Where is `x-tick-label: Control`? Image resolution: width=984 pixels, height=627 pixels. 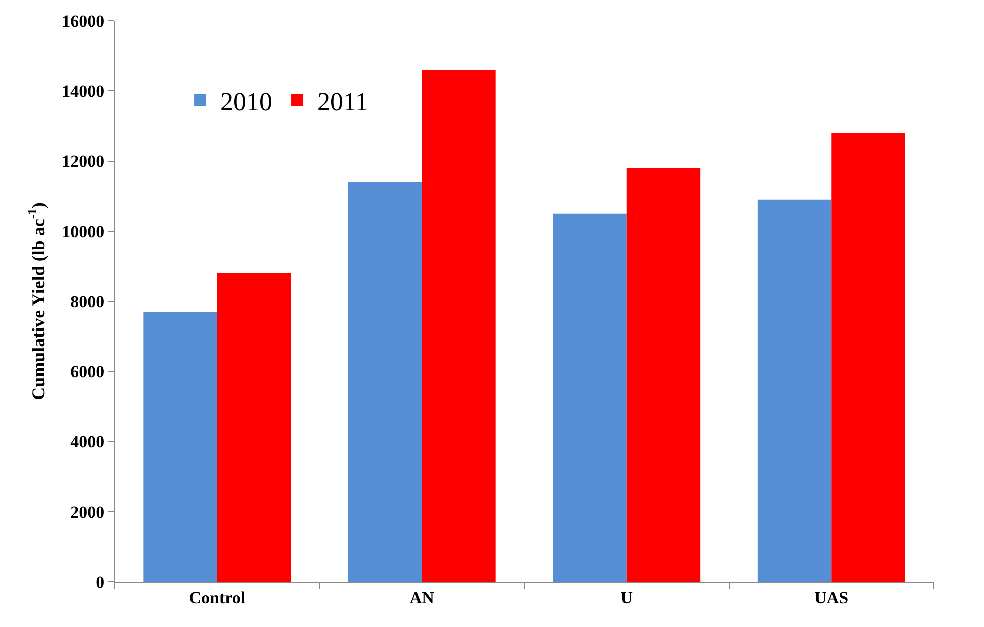 x-tick-label: Control is located at coordinates (217, 598).